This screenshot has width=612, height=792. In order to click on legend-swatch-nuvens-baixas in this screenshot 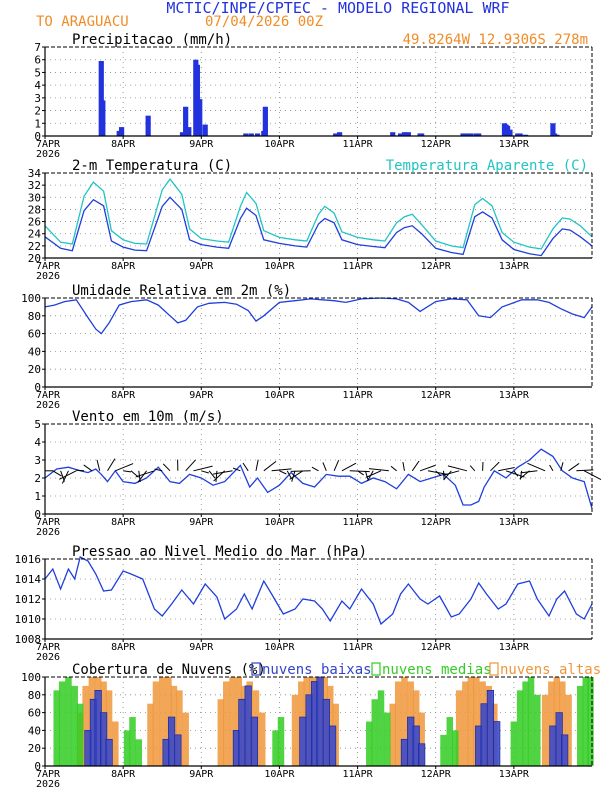, I will do `click(256, 669)`.